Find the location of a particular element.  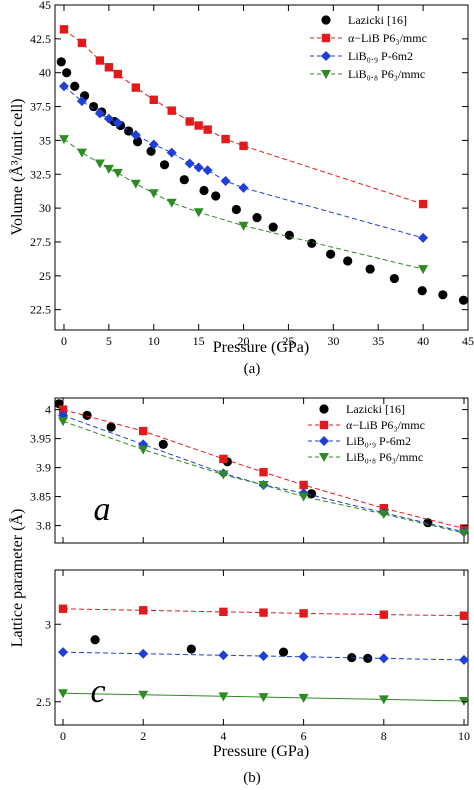

y-tick-label: 27.5 is located at coordinates (40, 242).